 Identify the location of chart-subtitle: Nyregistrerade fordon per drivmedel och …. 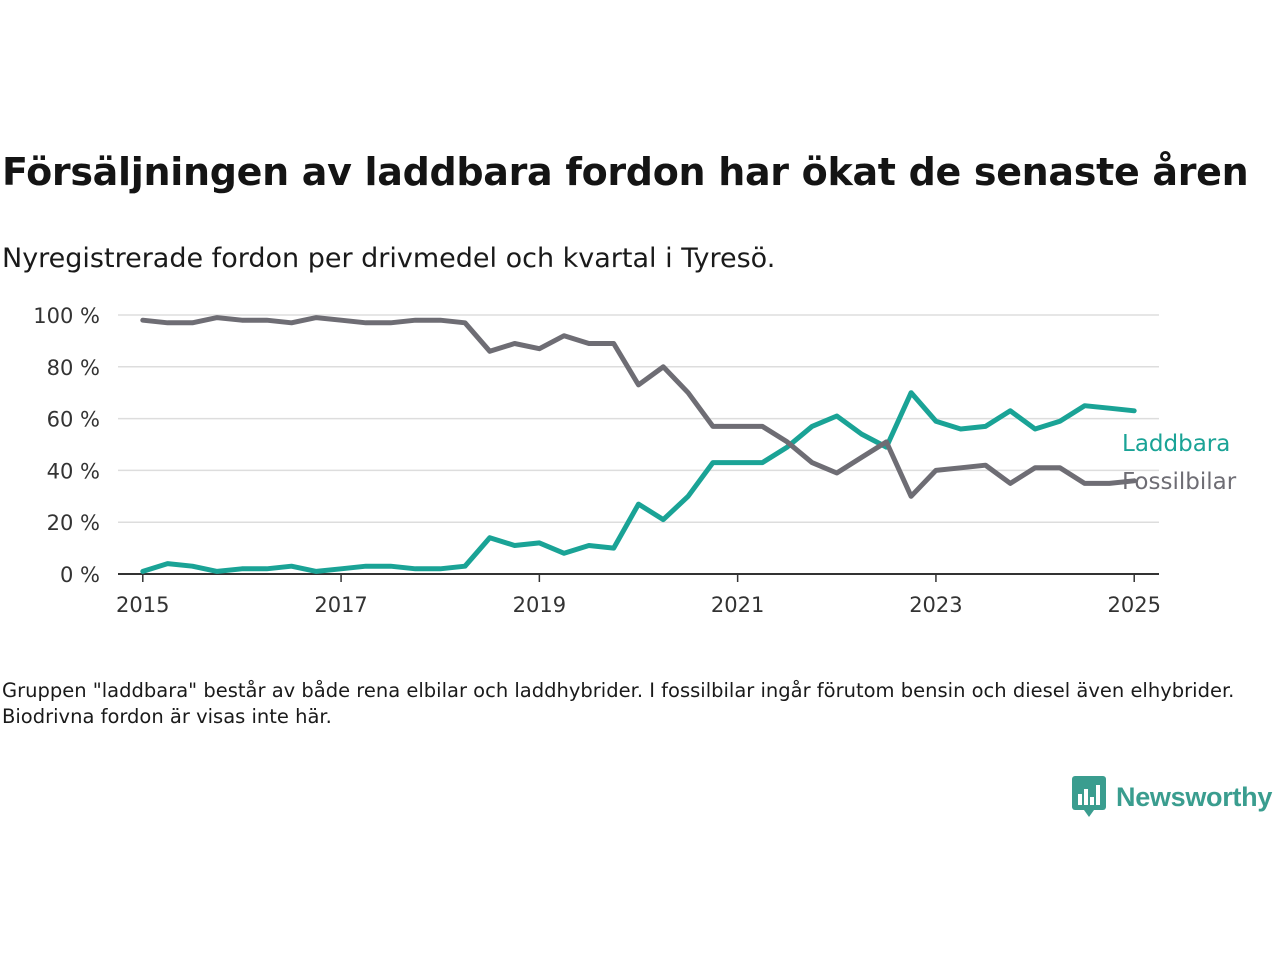
(389, 258).